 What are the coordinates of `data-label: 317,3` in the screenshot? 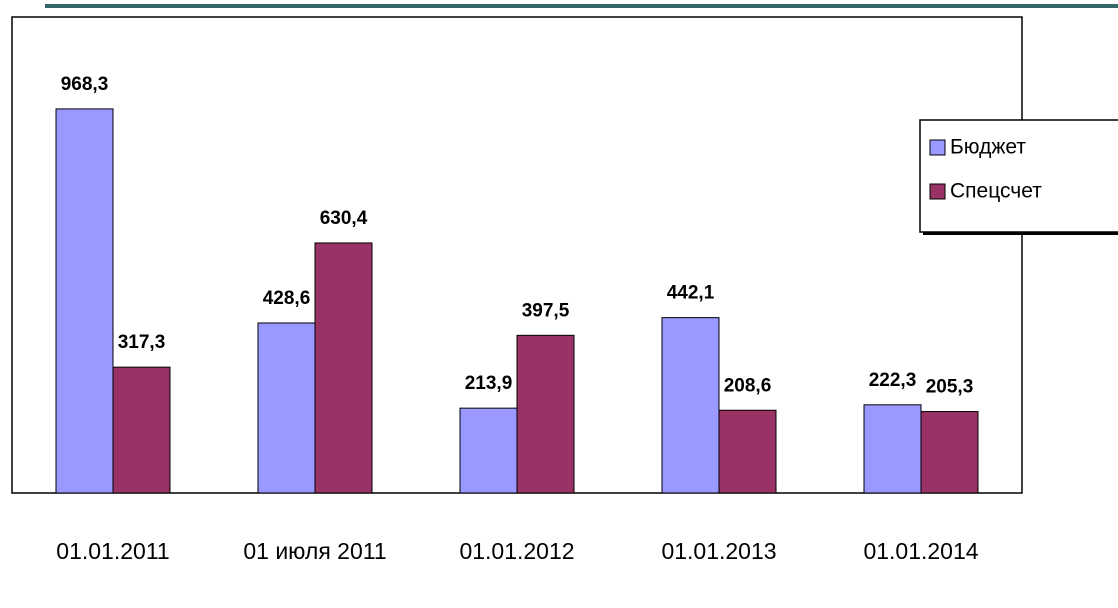 It's located at (142, 342).